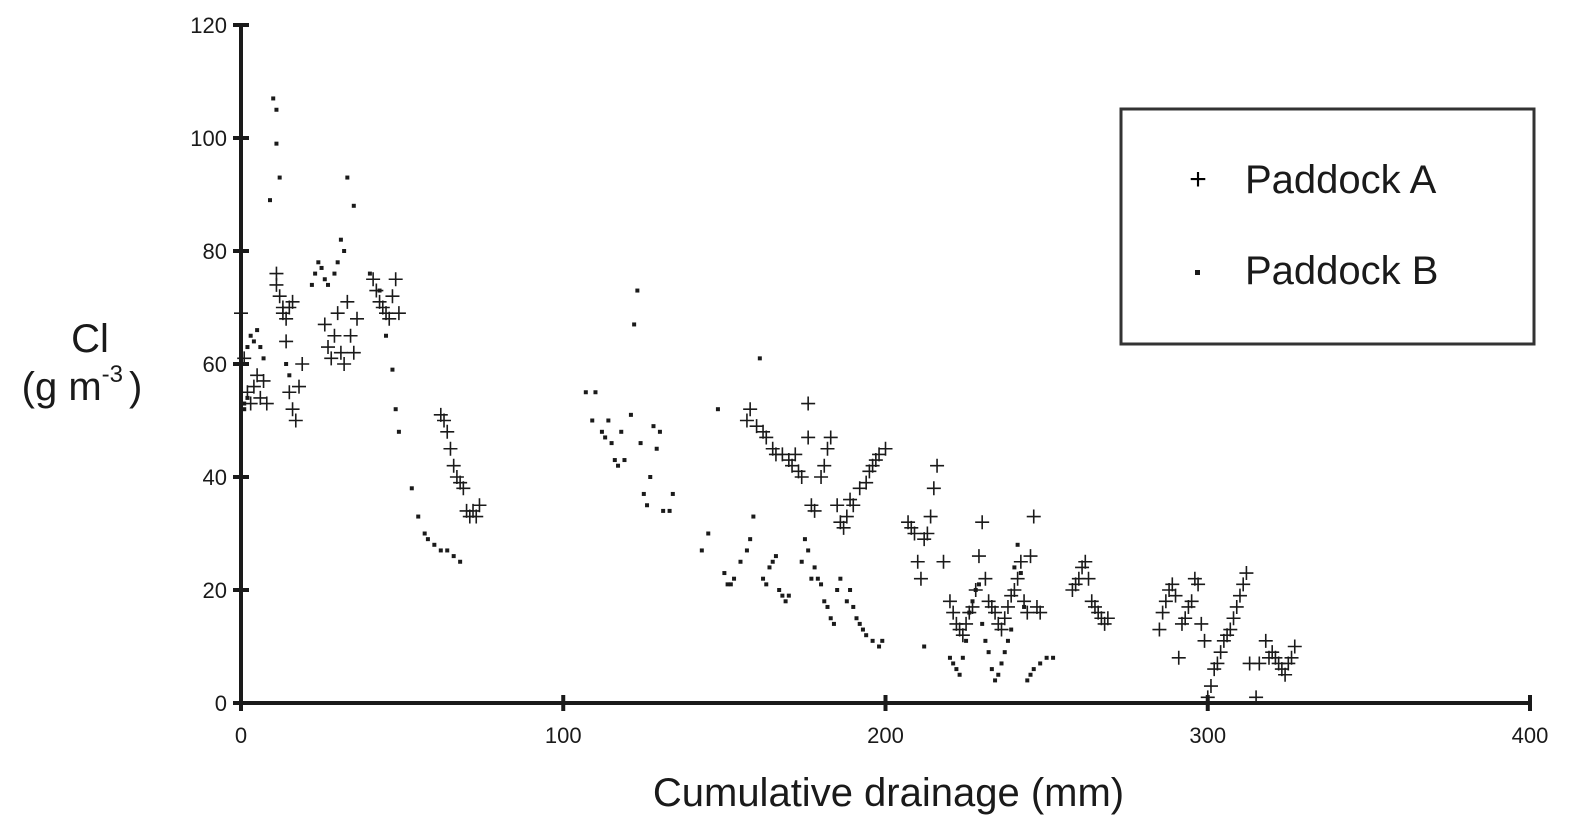 The image size is (1569, 818). What do you see at coordinates (215, 590) in the screenshot?
I see `y-tick-label: 20` at bounding box center [215, 590].